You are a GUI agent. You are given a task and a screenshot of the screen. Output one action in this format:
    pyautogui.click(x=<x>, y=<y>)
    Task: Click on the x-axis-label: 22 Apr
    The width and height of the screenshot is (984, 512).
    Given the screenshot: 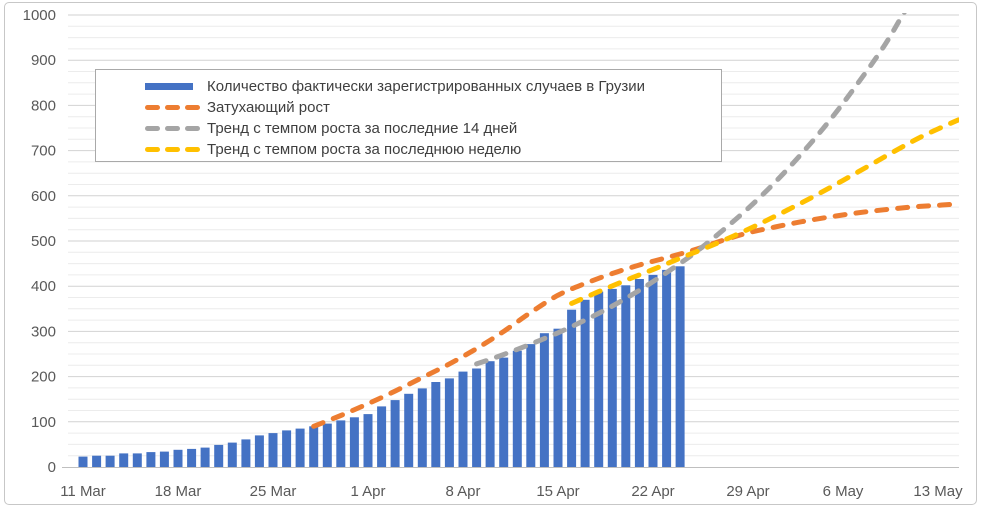 What is the action you would take?
    pyautogui.click(x=652, y=491)
    